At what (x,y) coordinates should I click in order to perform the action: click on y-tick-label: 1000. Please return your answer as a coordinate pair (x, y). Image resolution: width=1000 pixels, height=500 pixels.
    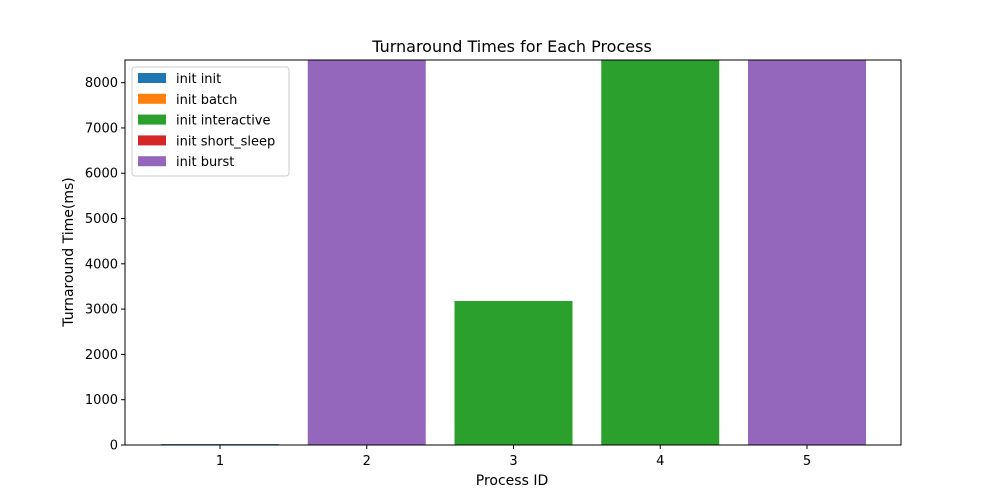
    Looking at the image, I should click on (101, 400).